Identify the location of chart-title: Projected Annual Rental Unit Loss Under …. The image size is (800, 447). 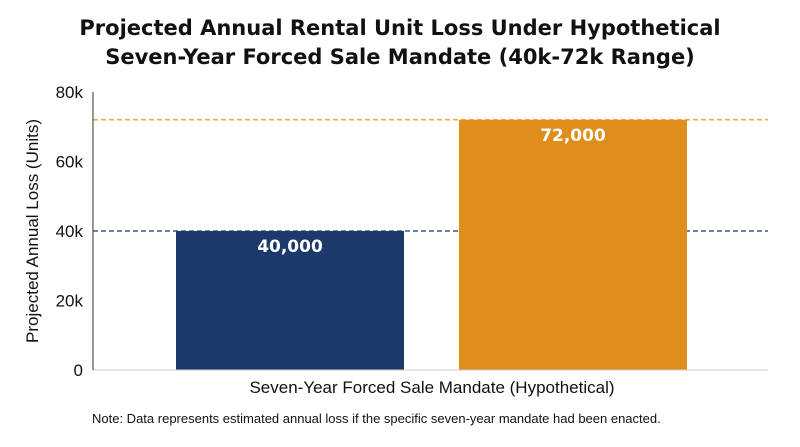
(400, 43).